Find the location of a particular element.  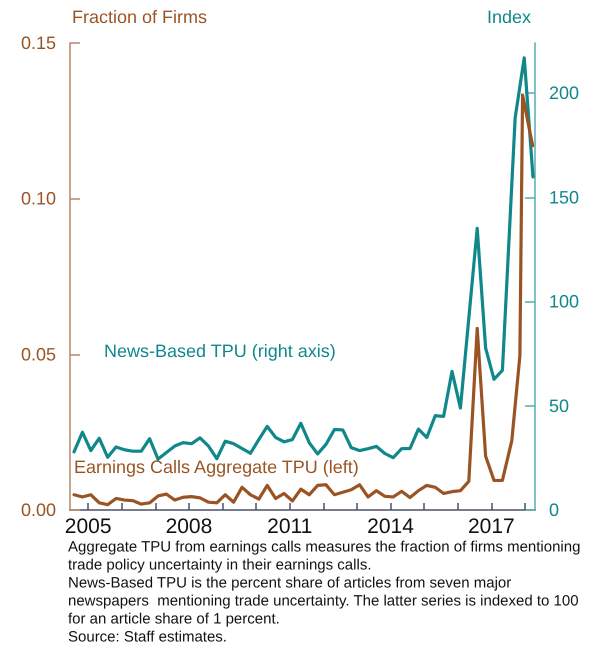

y2-tick-label: 150 is located at coordinates (564, 197).